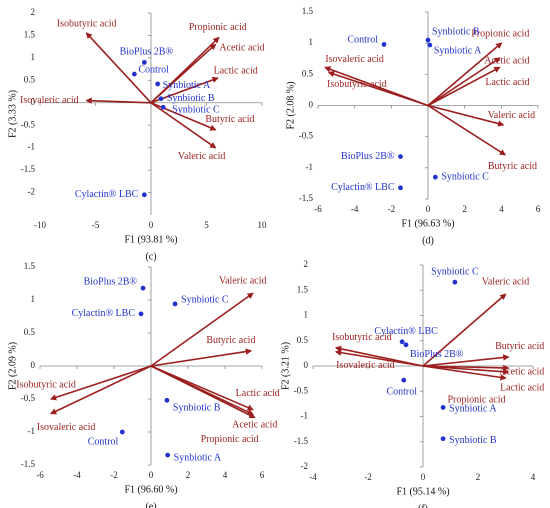  I want to click on x-tick-label: -10, so click(40, 225).